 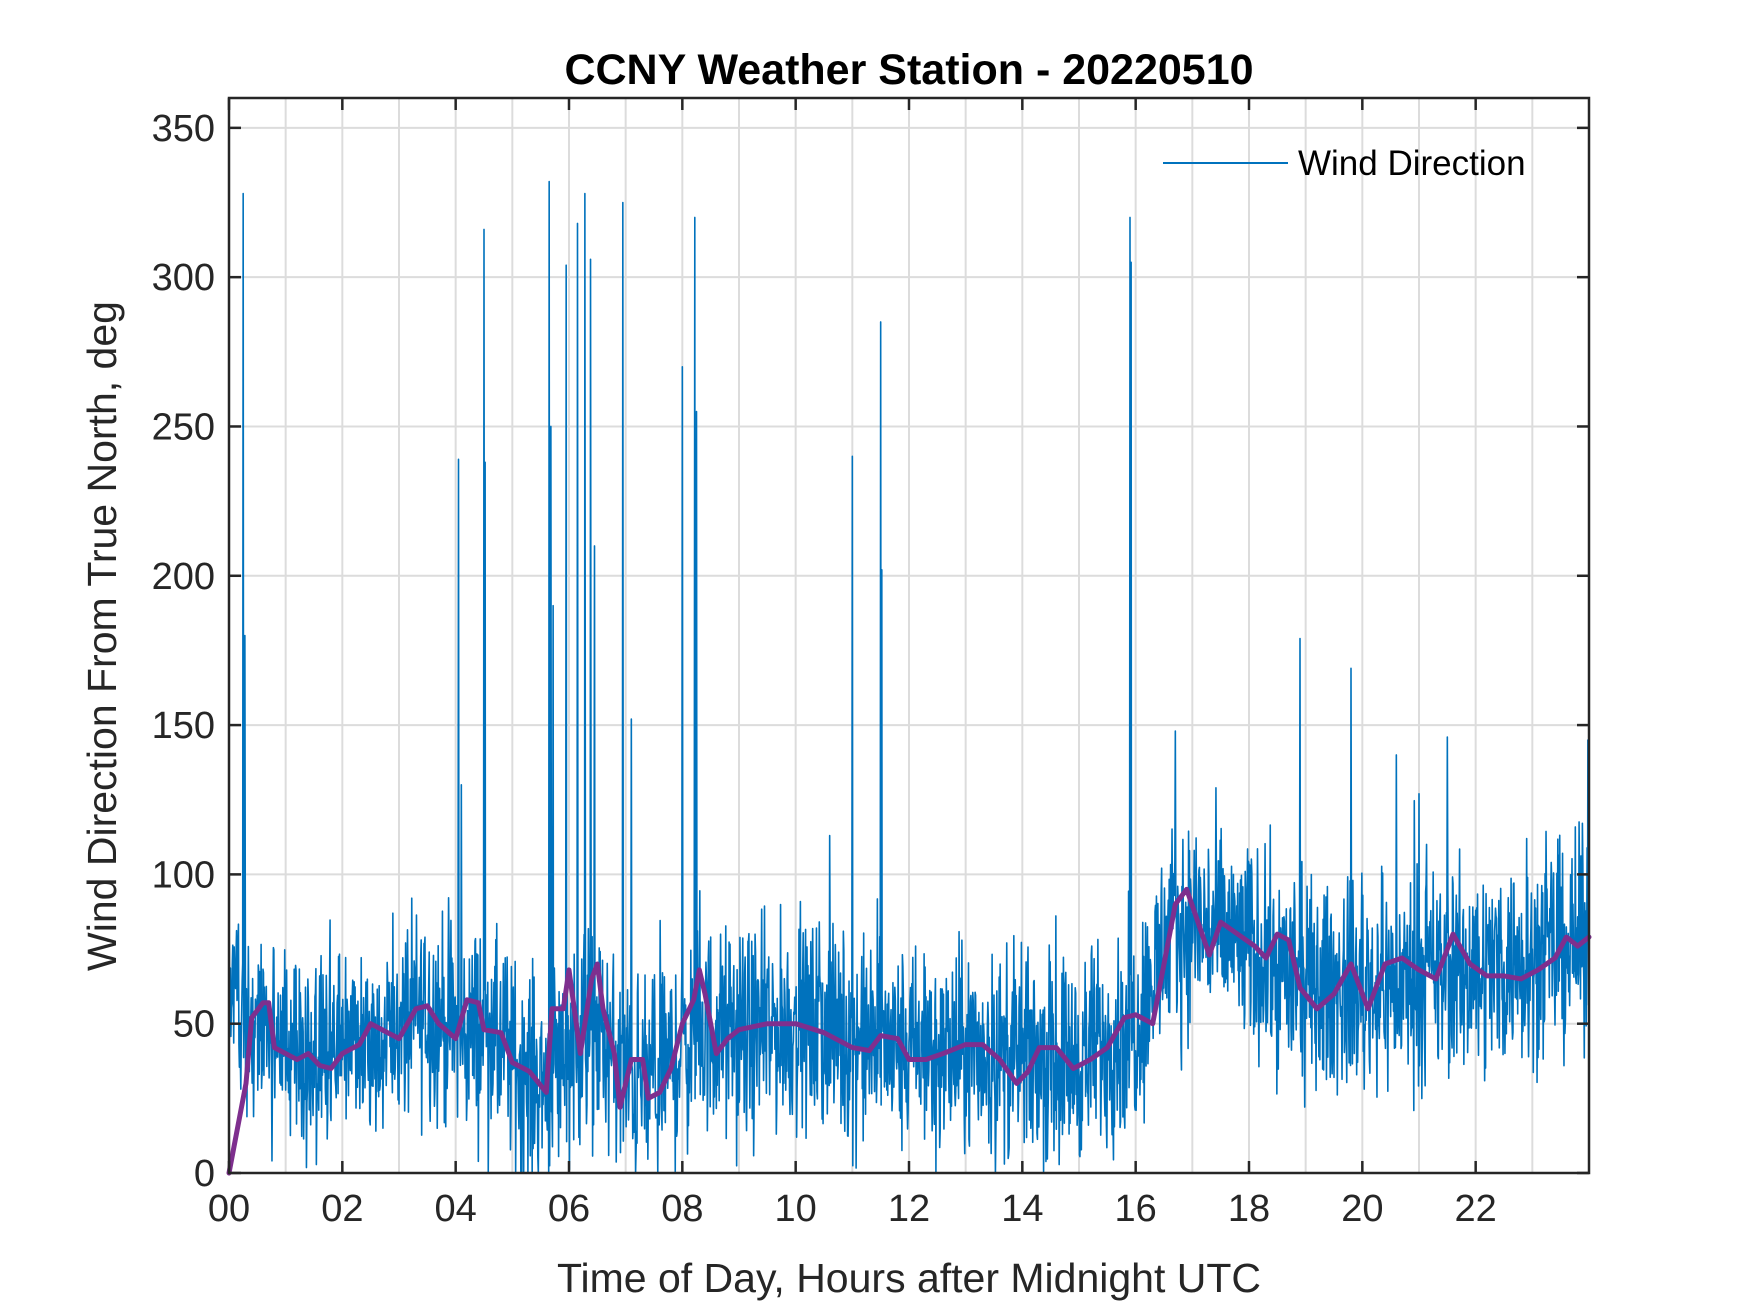 What do you see at coordinates (102, 636) in the screenshot?
I see `y-axis-label: Wind Direction From True North, deg` at bounding box center [102, 636].